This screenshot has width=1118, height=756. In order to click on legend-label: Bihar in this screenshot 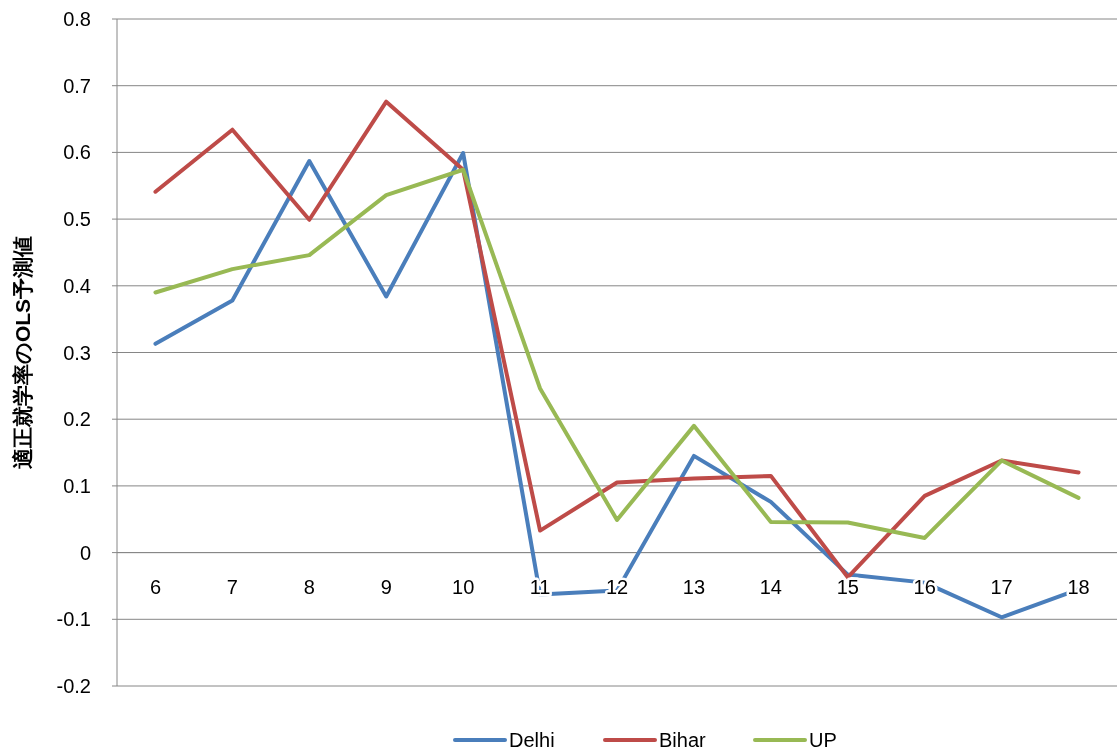, I will do `click(683, 740)`.